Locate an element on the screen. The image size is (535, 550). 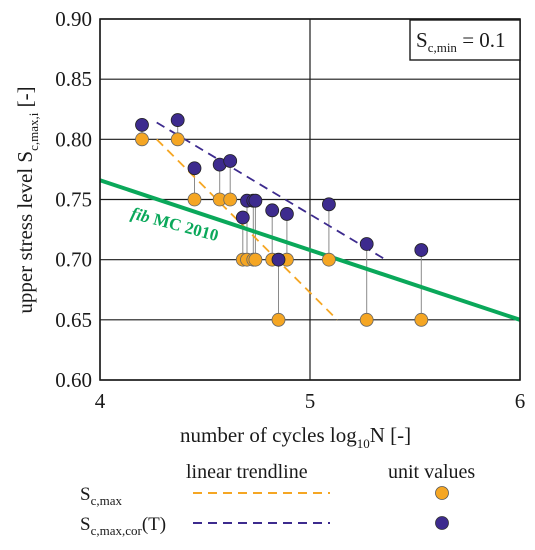
x-tick-label: 4 is located at coordinates (100, 401).